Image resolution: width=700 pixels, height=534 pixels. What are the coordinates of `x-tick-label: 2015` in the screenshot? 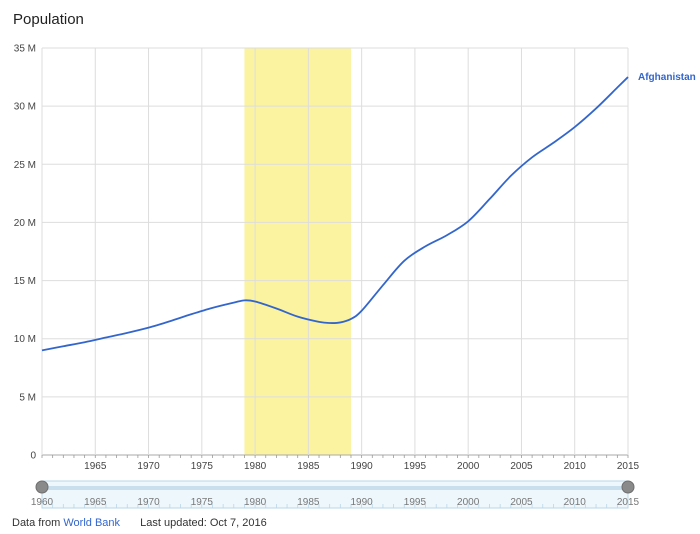 It's located at (628, 466).